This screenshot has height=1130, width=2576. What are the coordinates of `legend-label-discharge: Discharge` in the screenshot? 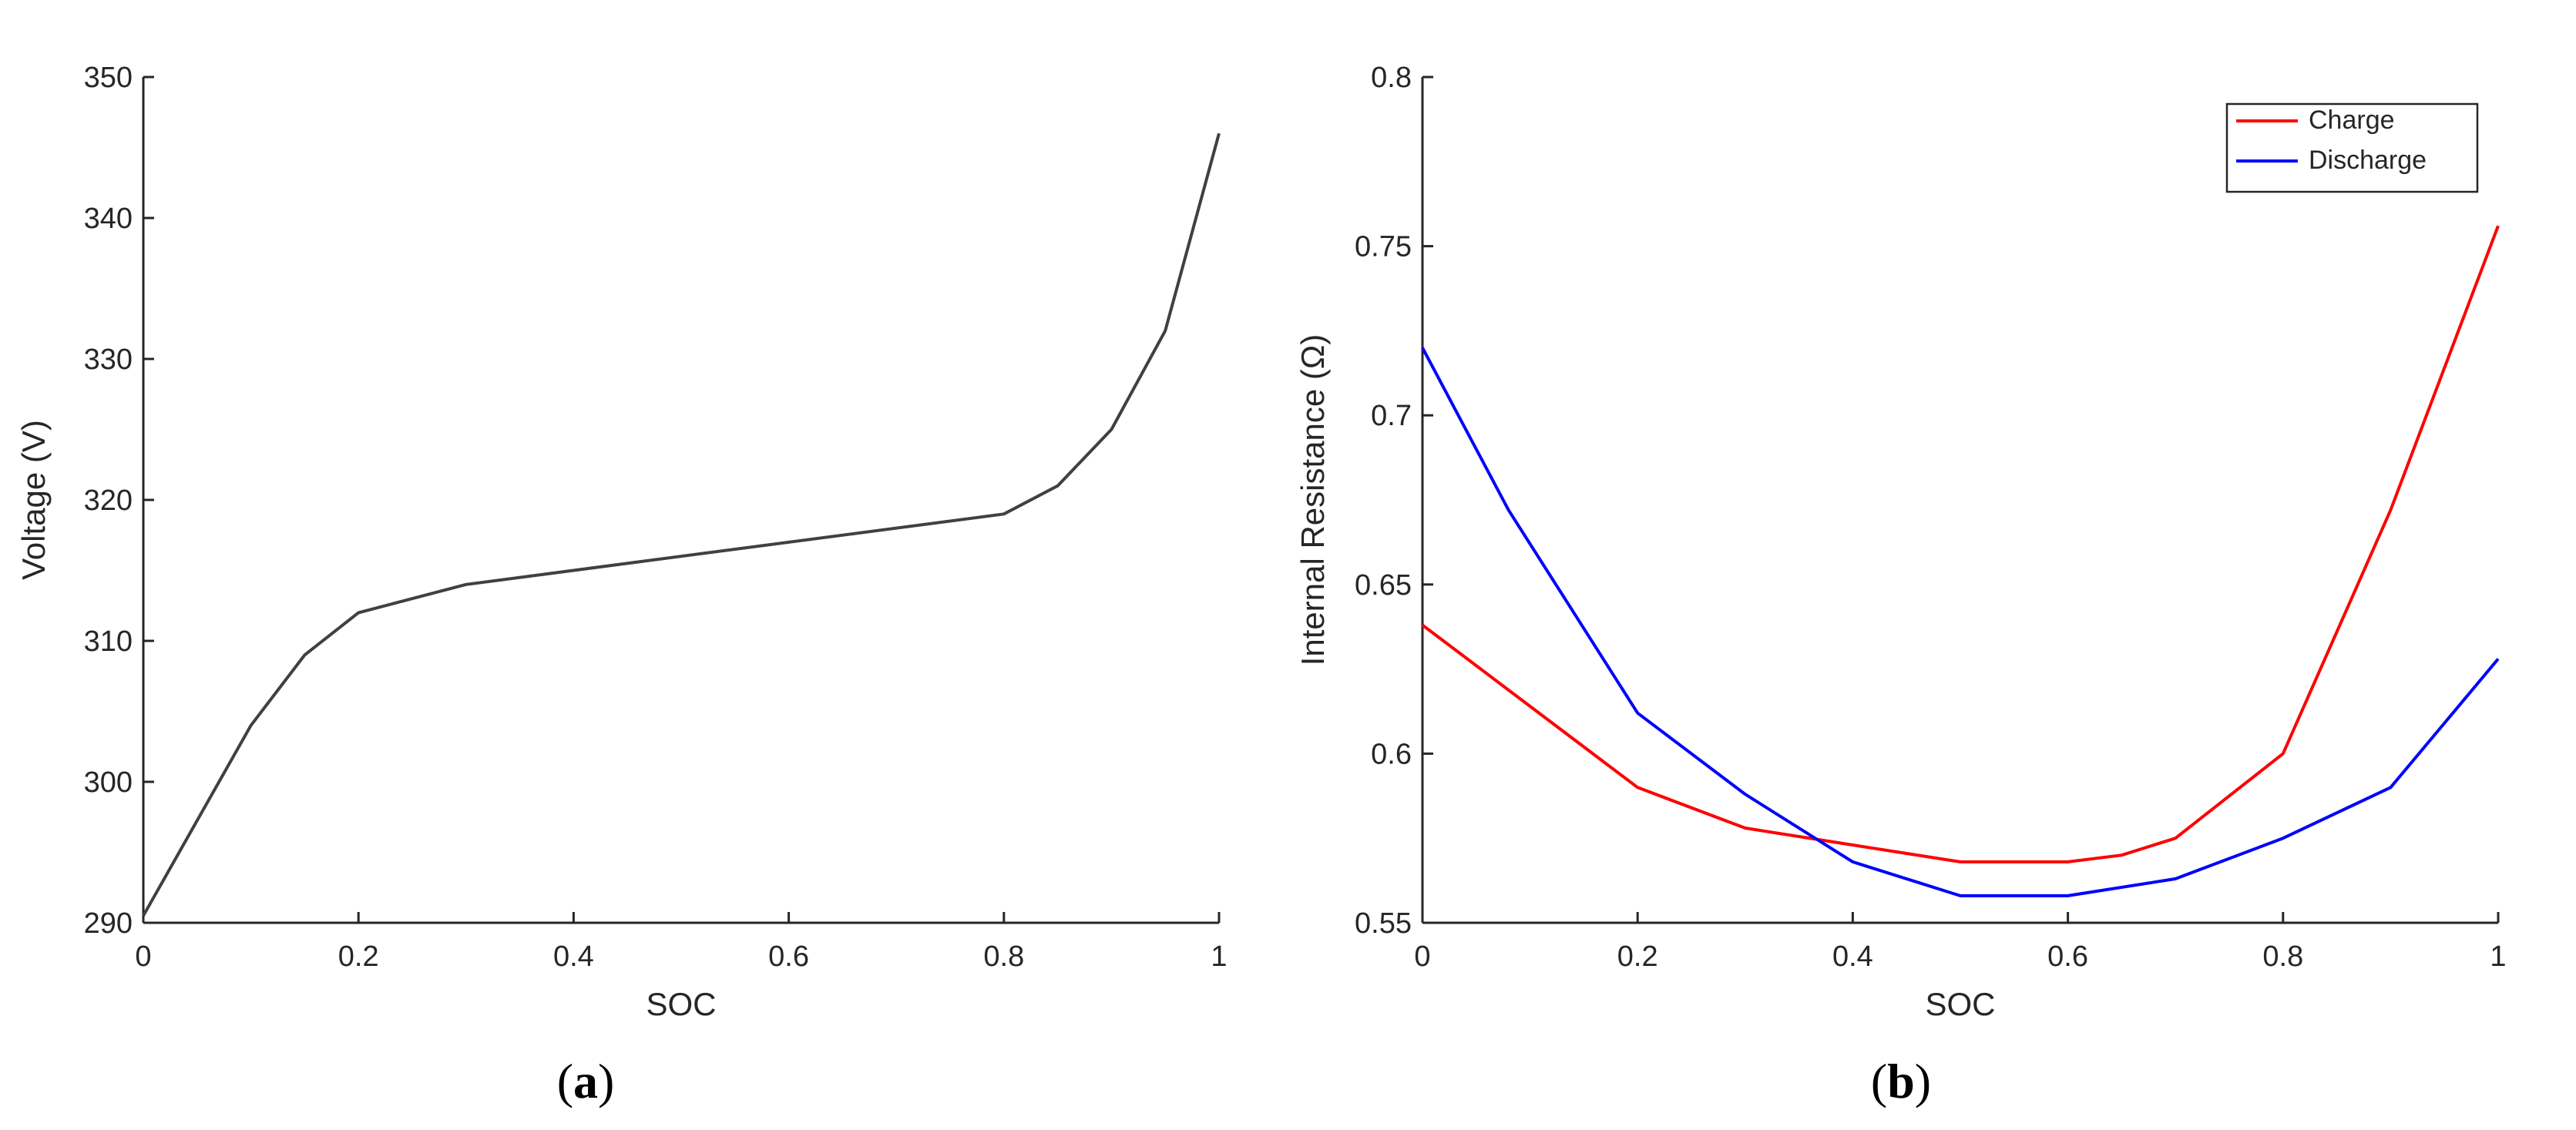 It's located at (2368, 161).